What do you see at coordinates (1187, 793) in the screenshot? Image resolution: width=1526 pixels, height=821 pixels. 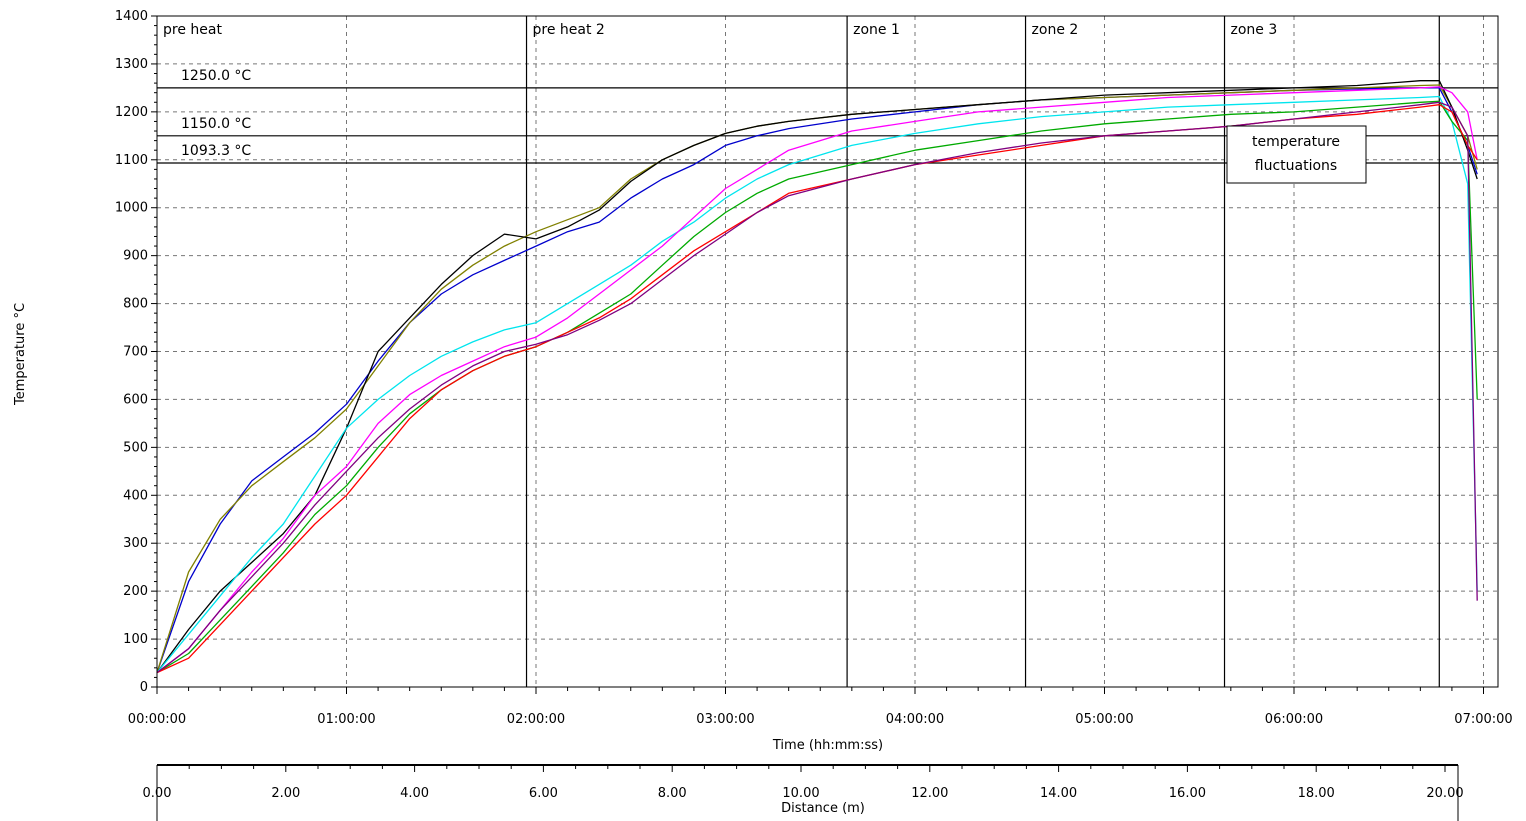 I see `distance-tick-label-8: 16.00` at bounding box center [1187, 793].